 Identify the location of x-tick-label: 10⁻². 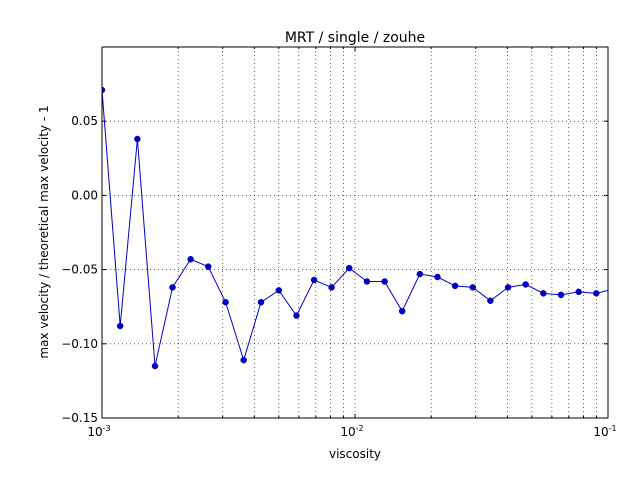
(351, 431).